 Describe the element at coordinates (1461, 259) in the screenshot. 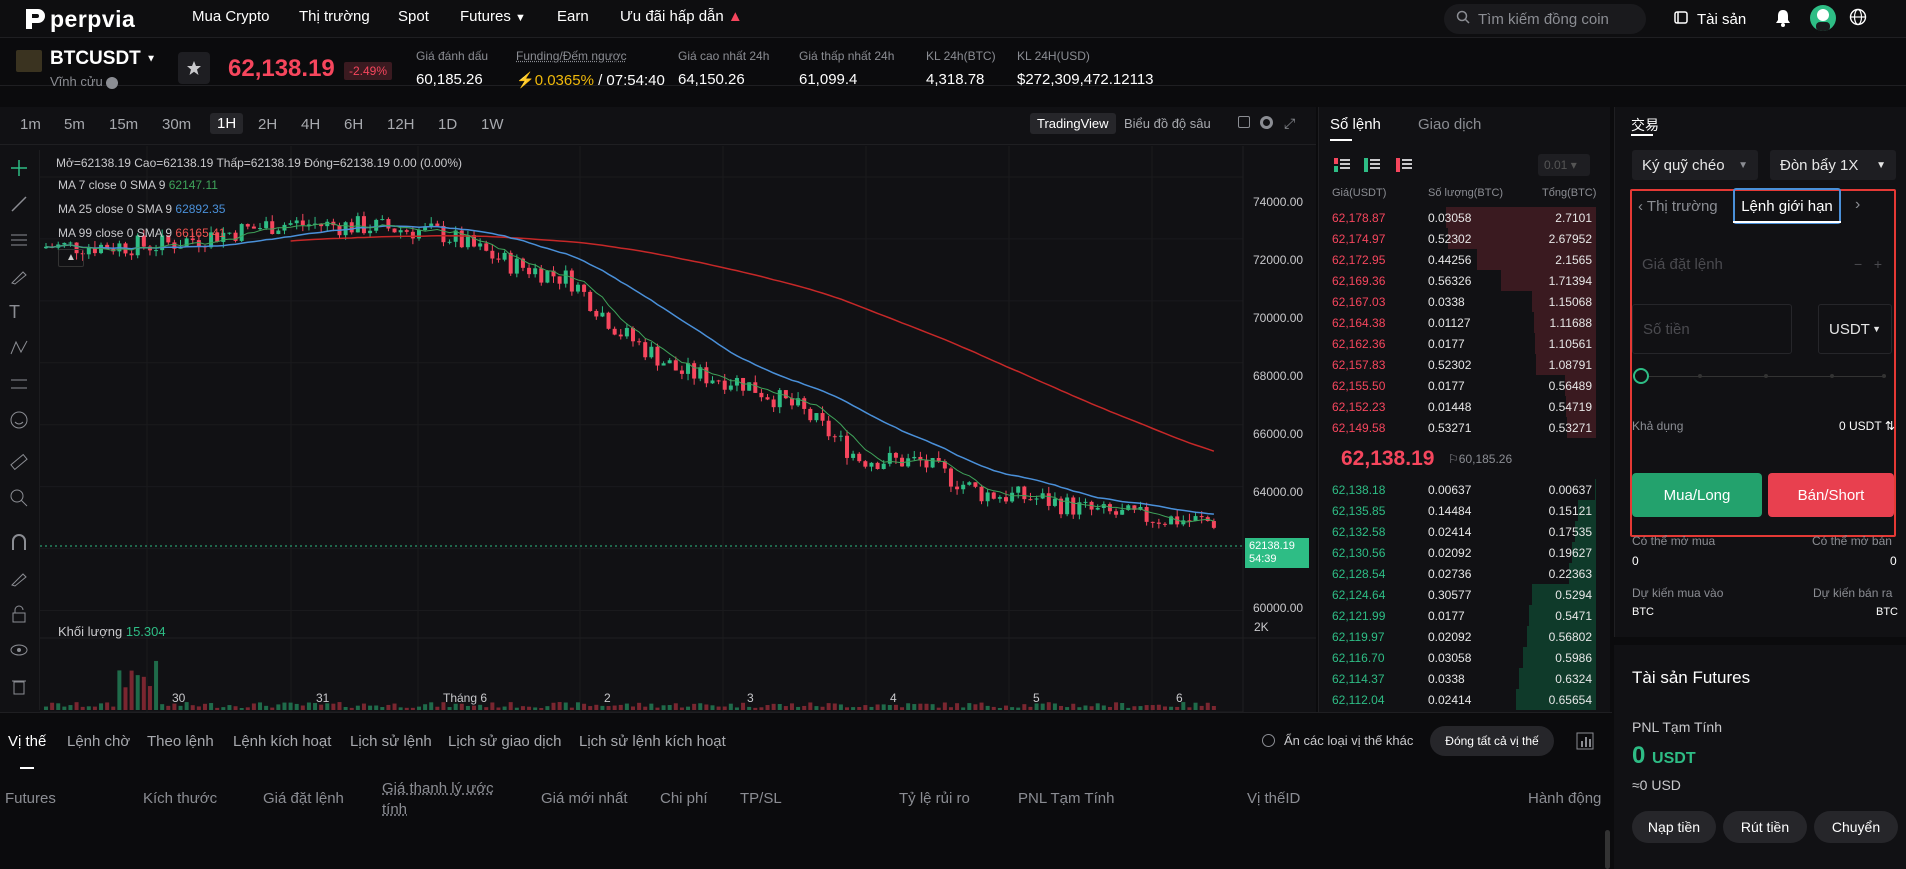

I see `ask-row: 62,172.95 0.44256 2.1565` at that location.